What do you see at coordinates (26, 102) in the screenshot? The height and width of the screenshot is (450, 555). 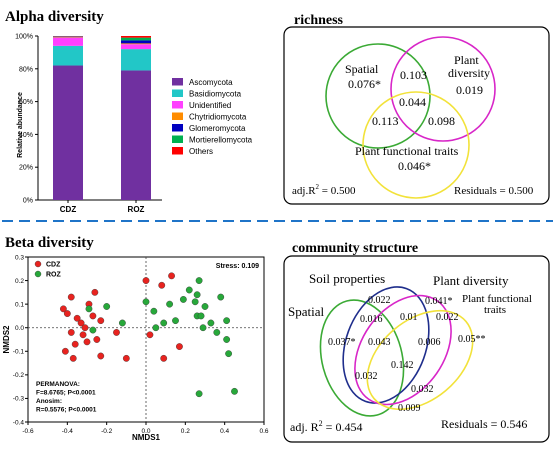 I see `alpha-ytick-label: 60%` at bounding box center [26, 102].